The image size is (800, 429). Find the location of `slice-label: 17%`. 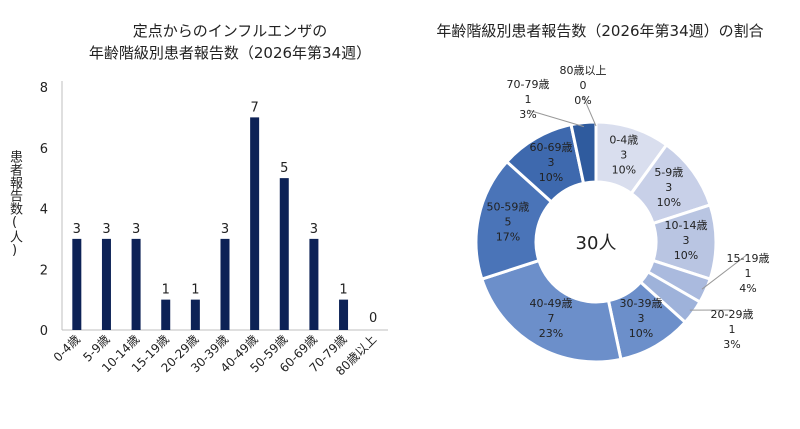

slice-label: 17% is located at coordinates (508, 236).